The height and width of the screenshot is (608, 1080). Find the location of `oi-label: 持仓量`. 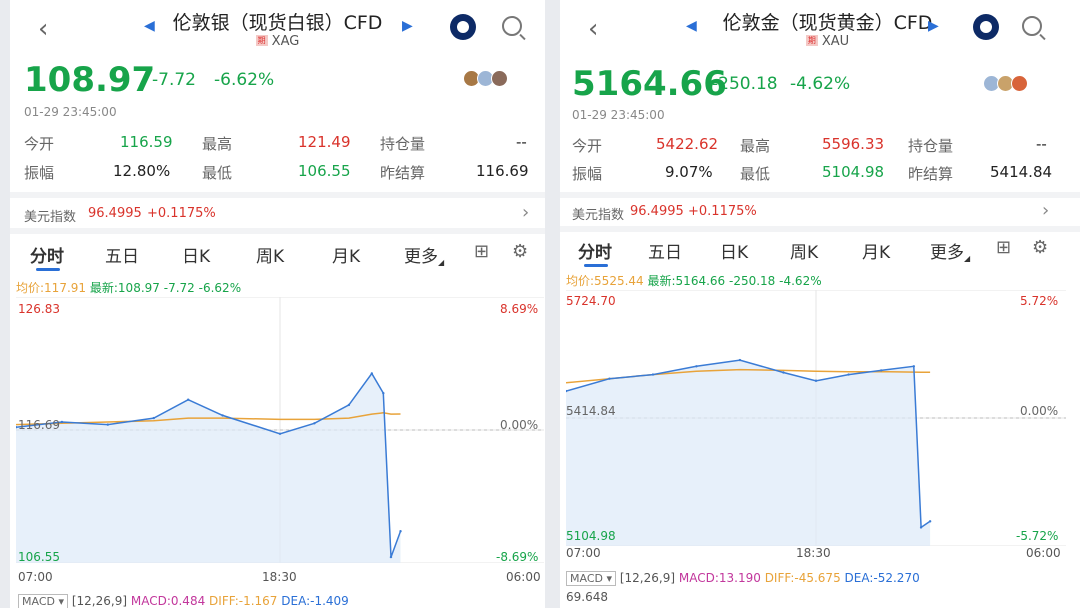

oi-label: 持仓量 is located at coordinates (931, 146).